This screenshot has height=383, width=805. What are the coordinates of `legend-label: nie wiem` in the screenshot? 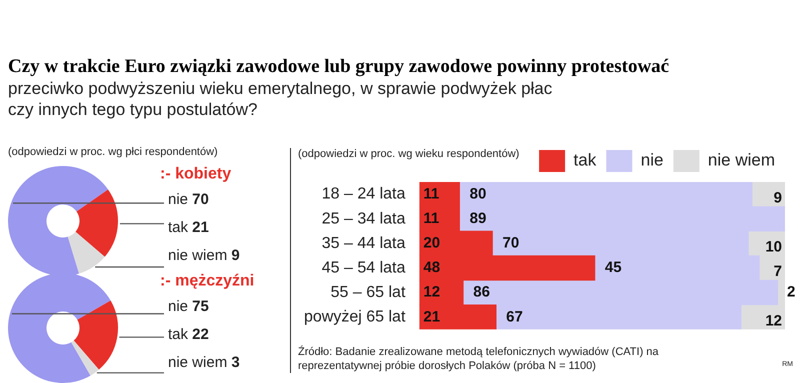 It's located at (742, 160).